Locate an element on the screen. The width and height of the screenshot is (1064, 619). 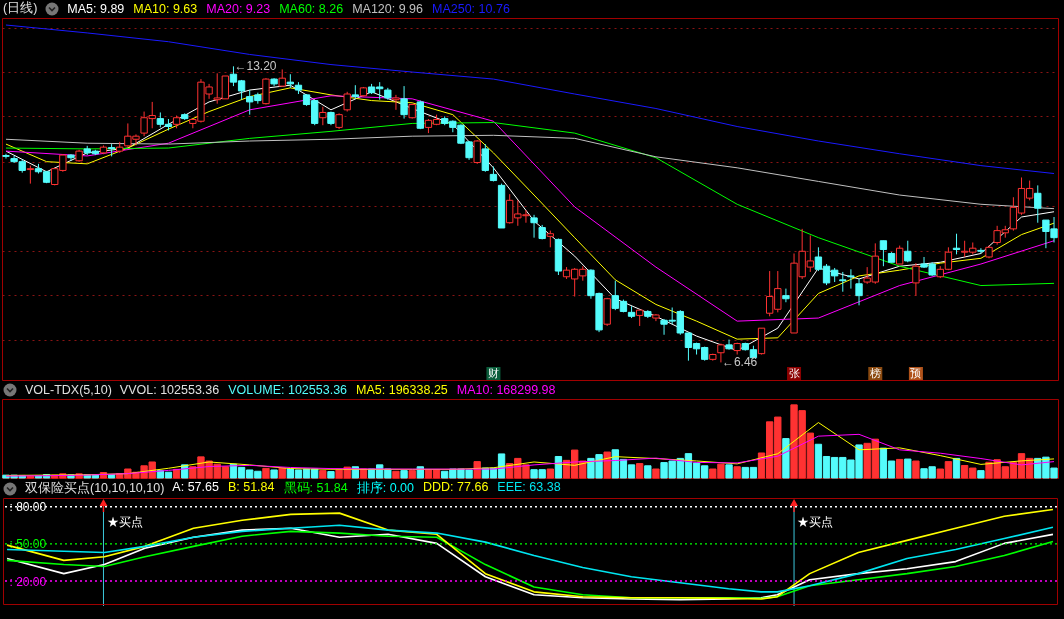
text: MA10: 9.63 is located at coordinates (165, 8).